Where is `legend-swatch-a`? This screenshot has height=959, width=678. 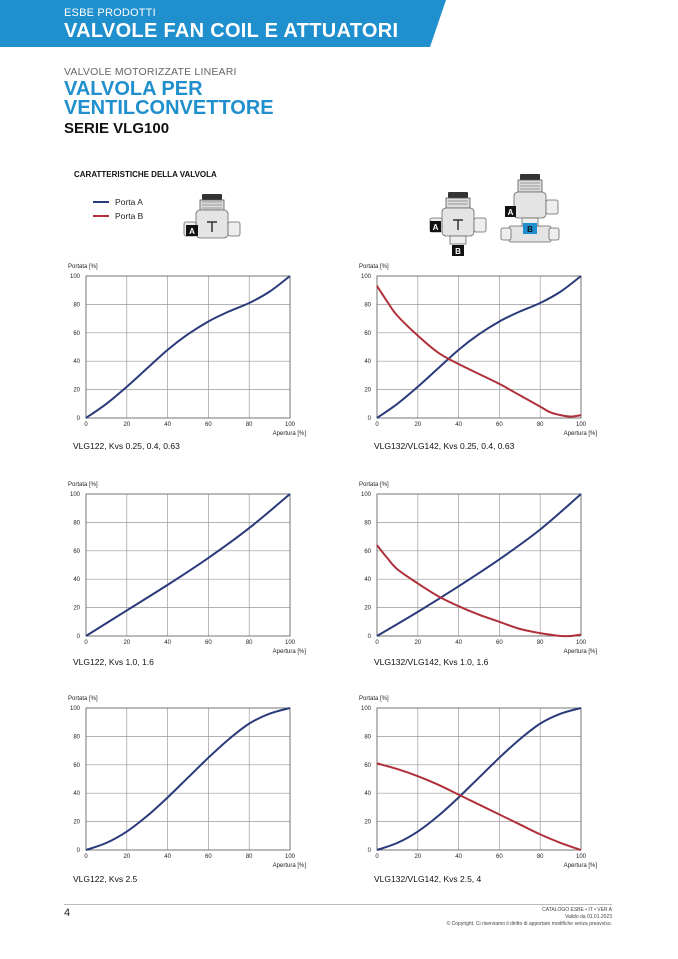
legend-swatch-a is located at coordinates (101, 202).